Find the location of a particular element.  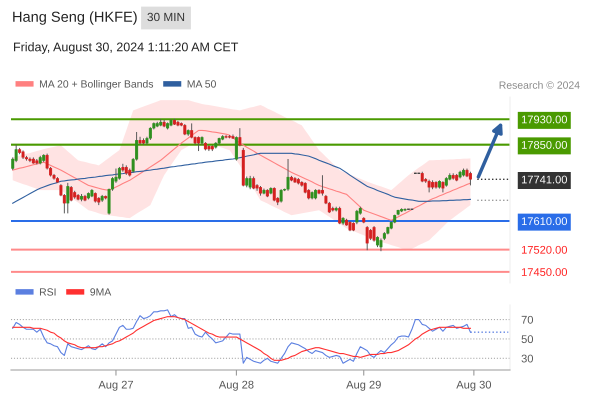

y-tick-label: 17850.00 is located at coordinates (545, 144).